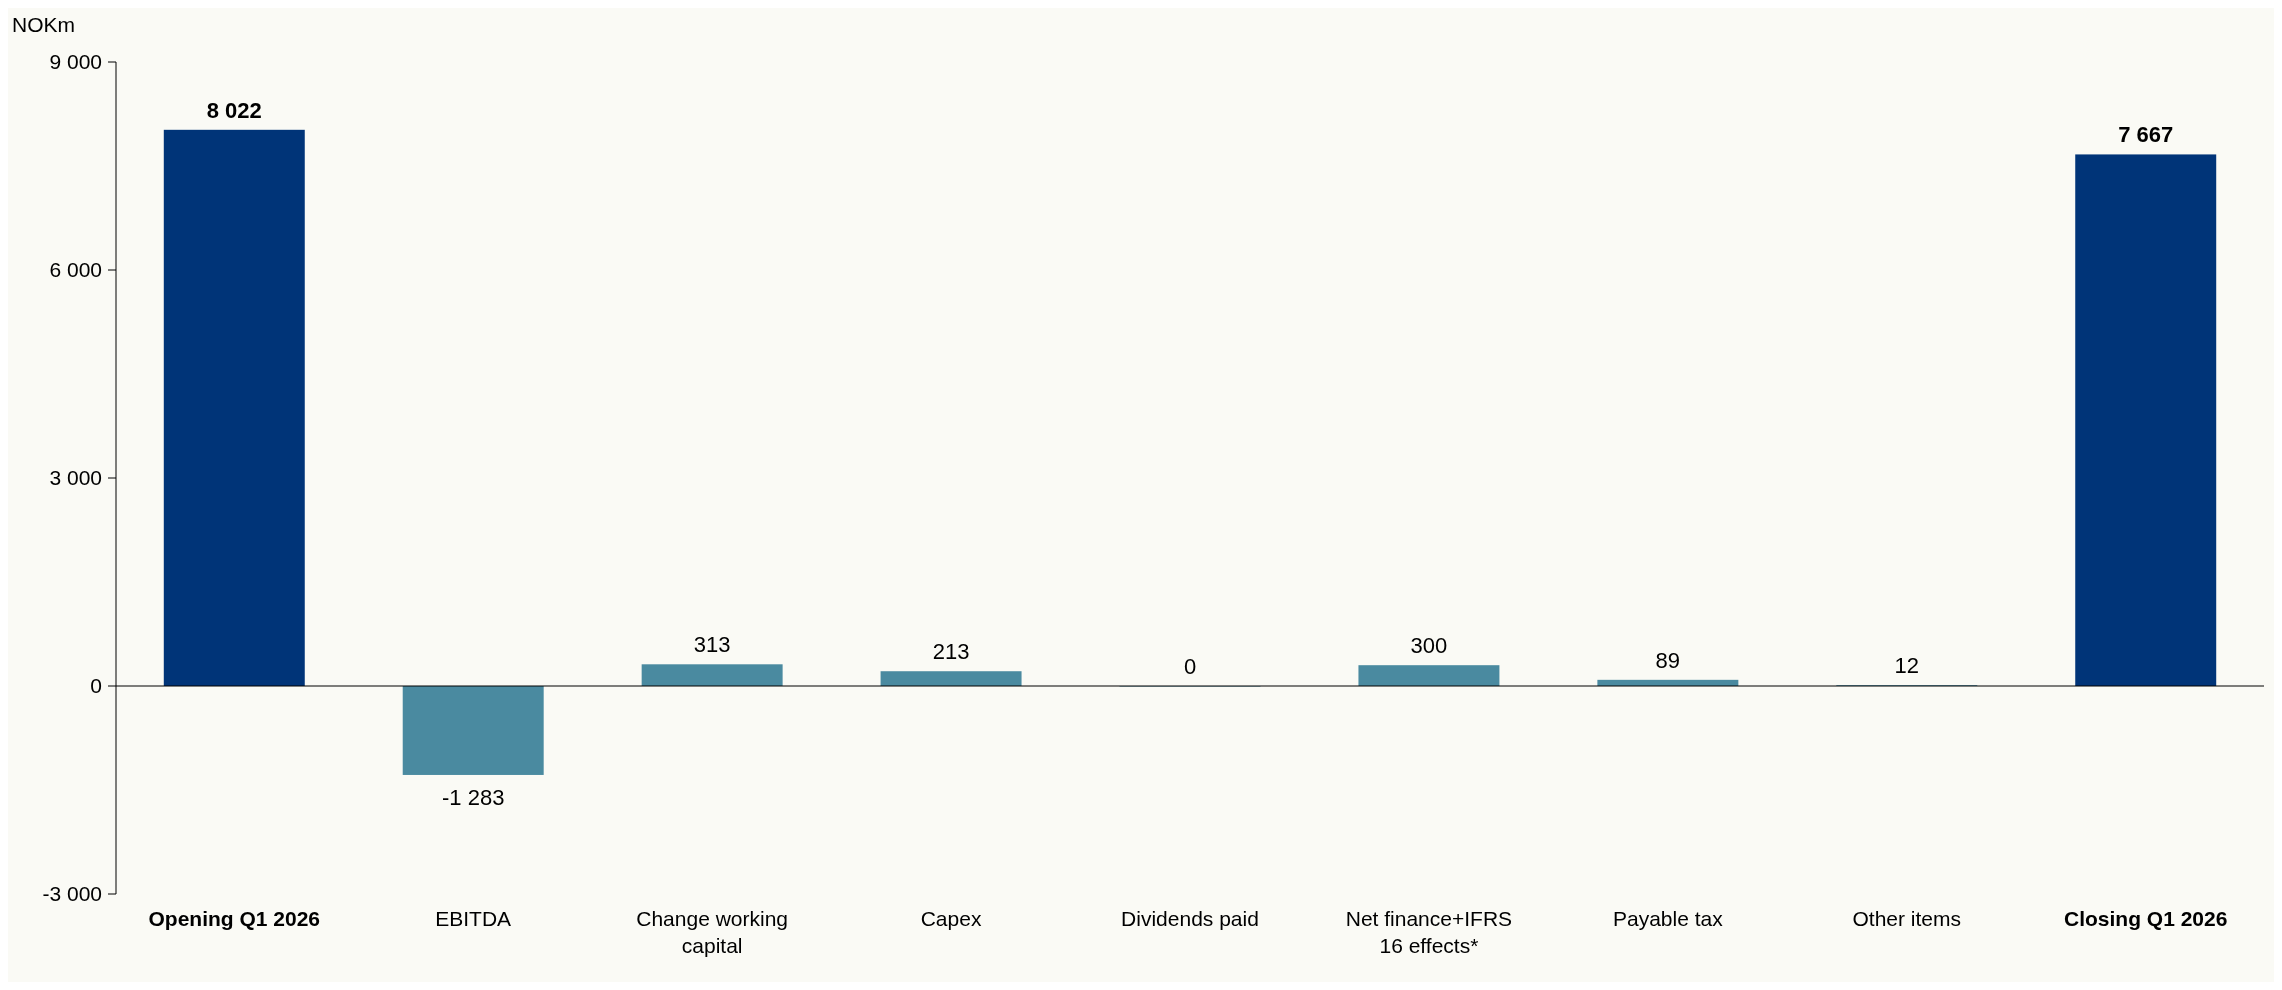  What do you see at coordinates (1668, 918) in the screenshot?
I see `x-tick-label: Payable tax` at bounding box center [1668, 918].